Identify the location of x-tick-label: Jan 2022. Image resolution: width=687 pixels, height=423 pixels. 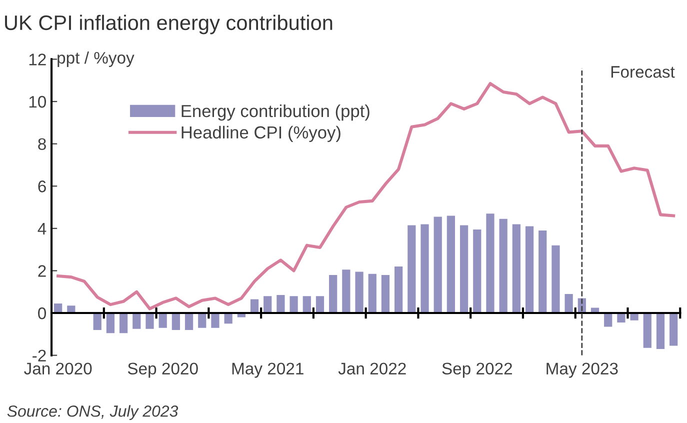
(372, 368).